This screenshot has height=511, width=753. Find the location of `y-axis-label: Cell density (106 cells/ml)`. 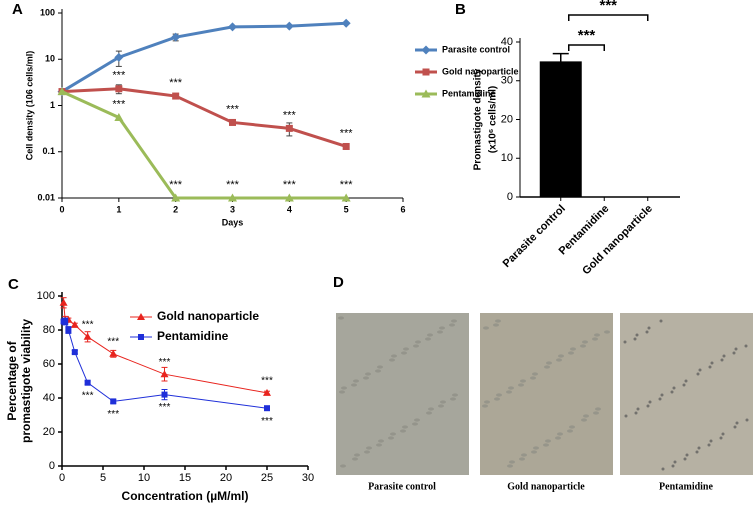

y-axis-label: Cell density (106 cells/ml) is located at coordinates (29, 106).